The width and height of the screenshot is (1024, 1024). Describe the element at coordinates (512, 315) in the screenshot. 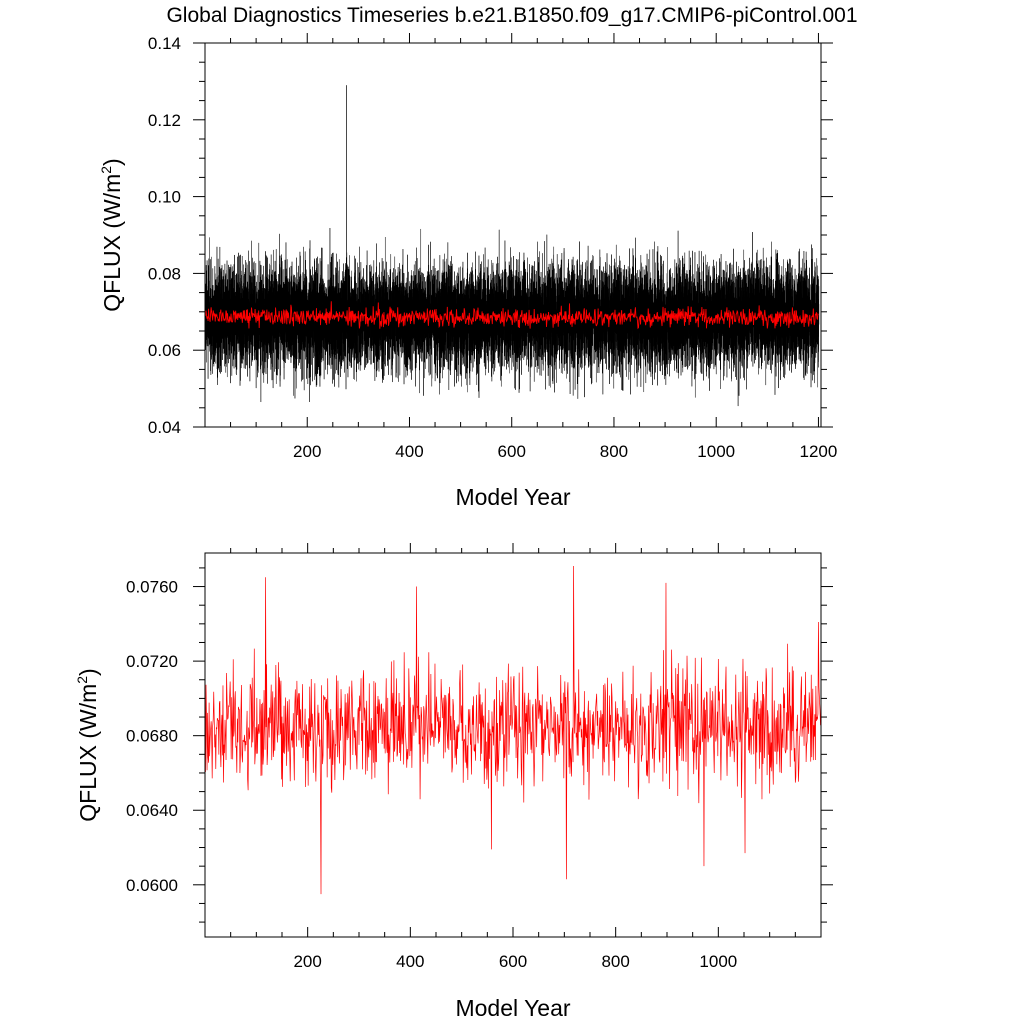

I see `annual-series-line-top` at that location.